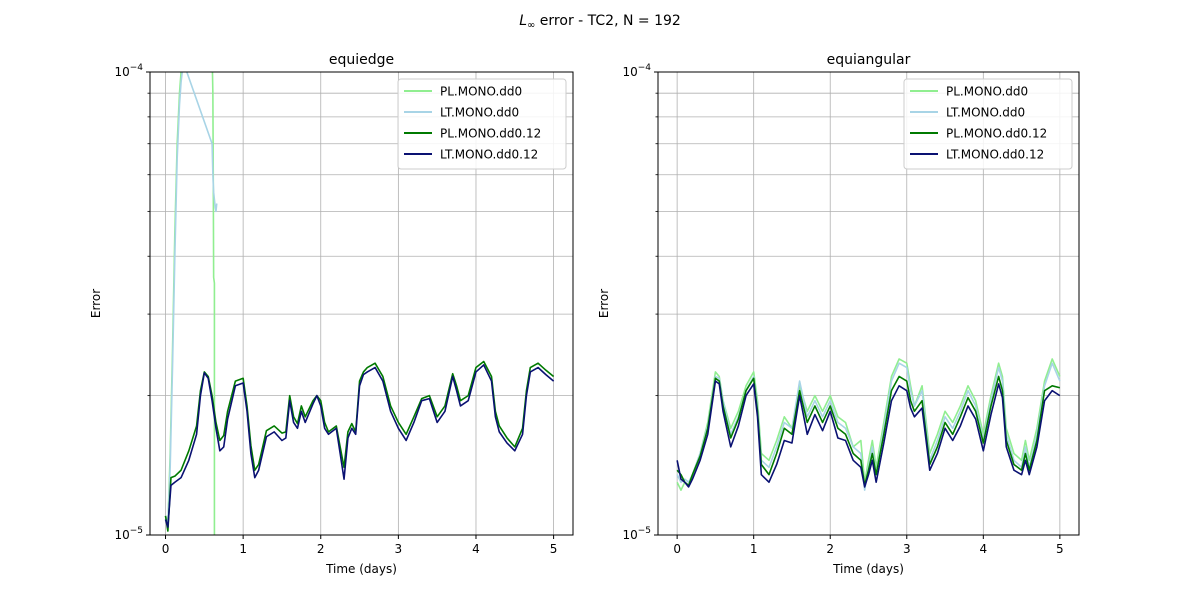 This screenshot has height=600, width=1200. I want to click on panel-title: equiangular, so click(869, 60).